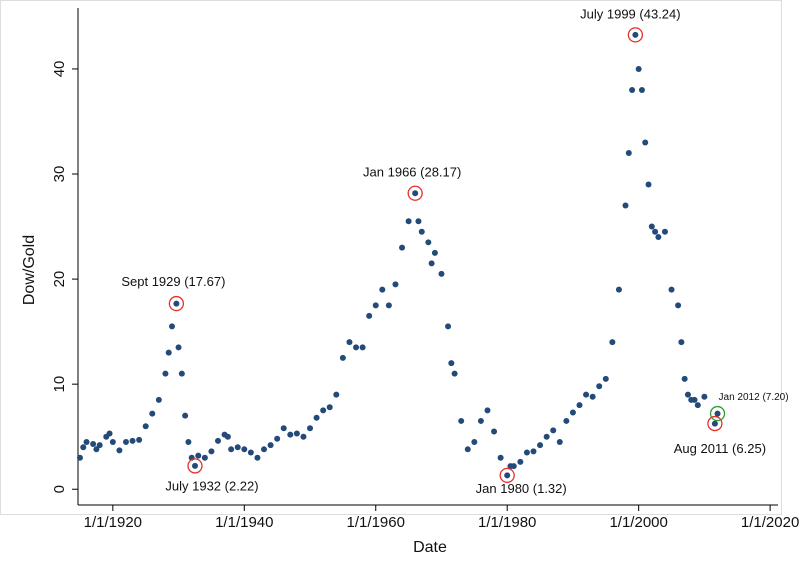 The height and width of the screenshot is (583, 800). What do you see at coordinates (244, 522) in the screenshot?
I see `x-tick-label: 1/1/1940` at bounding box center [244, 522].